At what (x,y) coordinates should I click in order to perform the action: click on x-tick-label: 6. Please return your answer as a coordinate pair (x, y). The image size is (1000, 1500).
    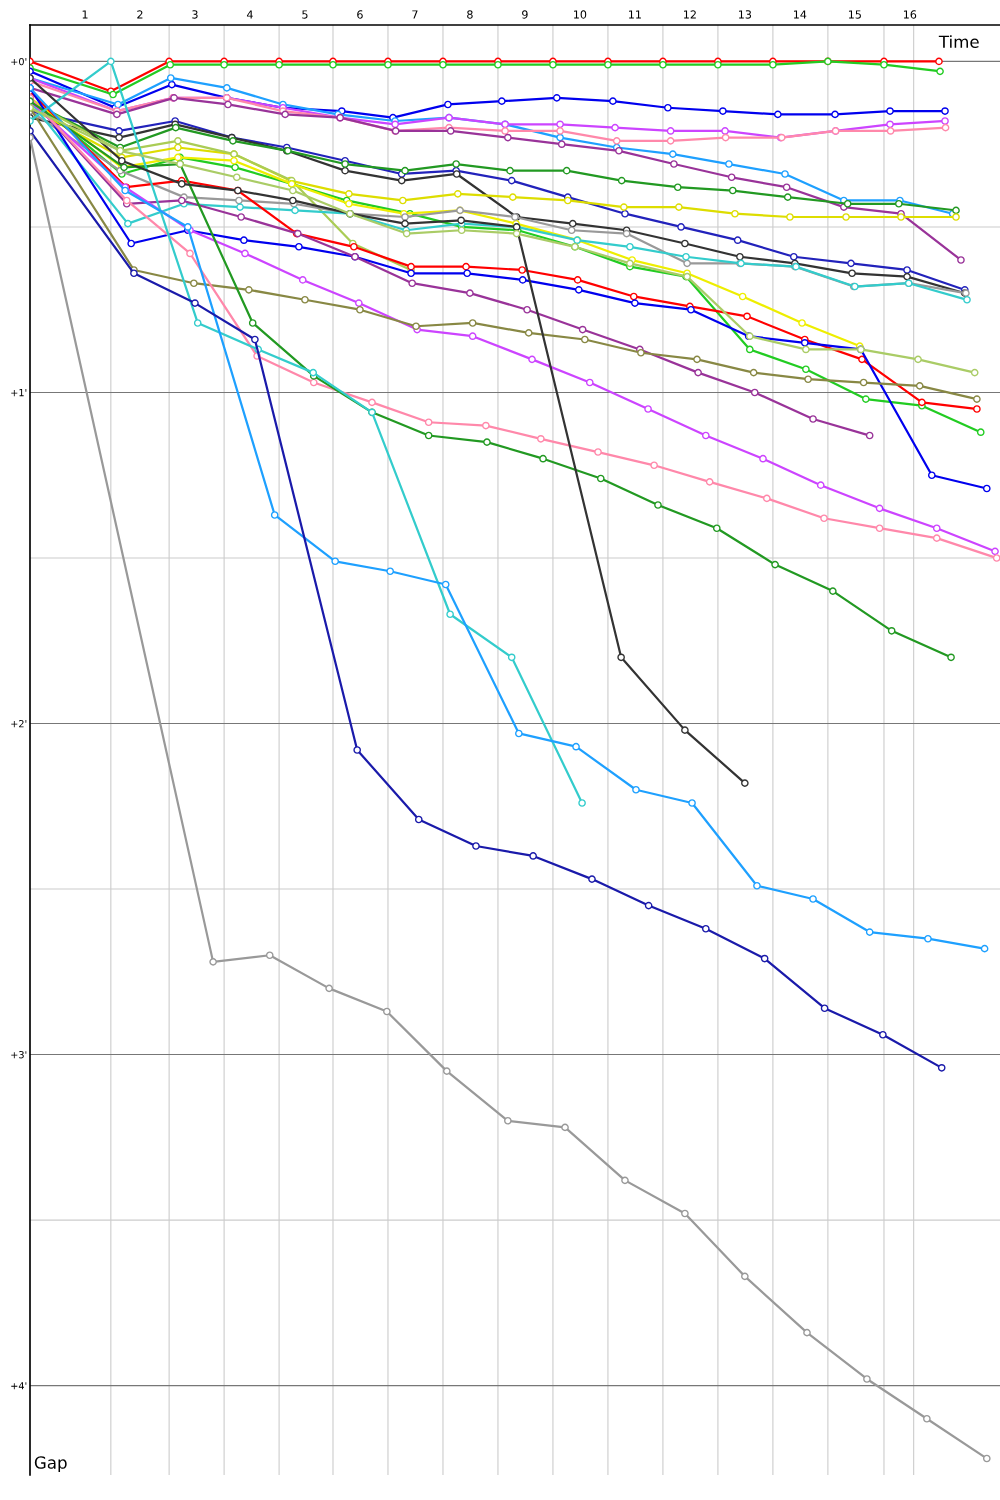
    Looking at the image, I should click on (360, 14).